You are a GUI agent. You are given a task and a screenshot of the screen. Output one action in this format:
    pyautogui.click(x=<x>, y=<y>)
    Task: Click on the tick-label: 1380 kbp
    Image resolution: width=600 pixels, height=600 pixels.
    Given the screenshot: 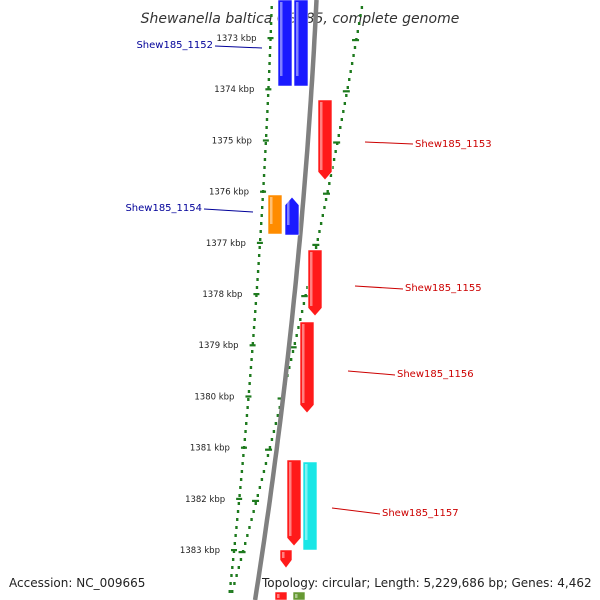 What is the action you would take?
    pyautogui.click(x=214, y=397)
    